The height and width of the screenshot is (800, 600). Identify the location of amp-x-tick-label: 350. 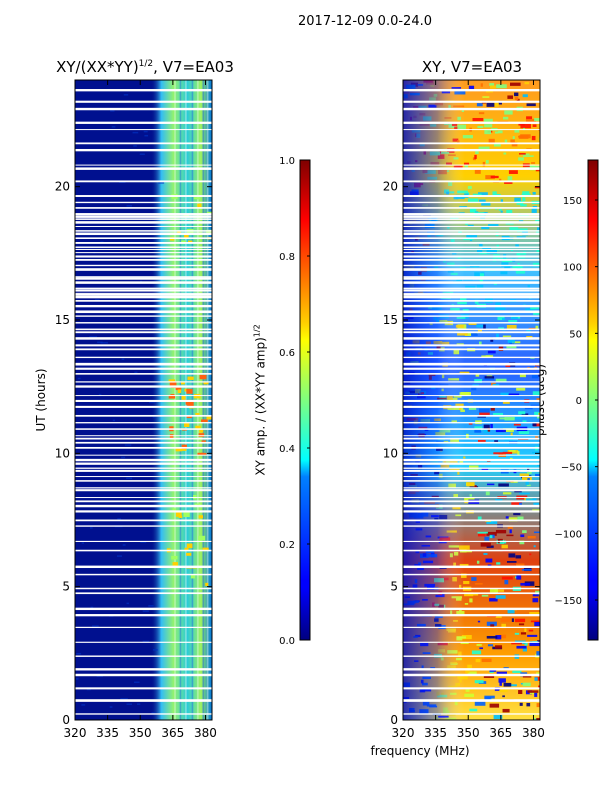
(140, 733).